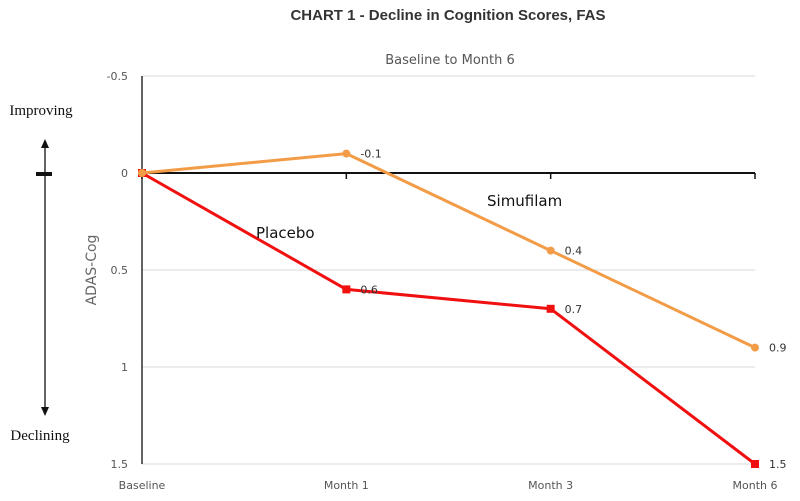  What do you see at coordinates (370, 154) in the screenshot?
I see `data-label-simufilam: -0.1` at bounding box center [370, 154].